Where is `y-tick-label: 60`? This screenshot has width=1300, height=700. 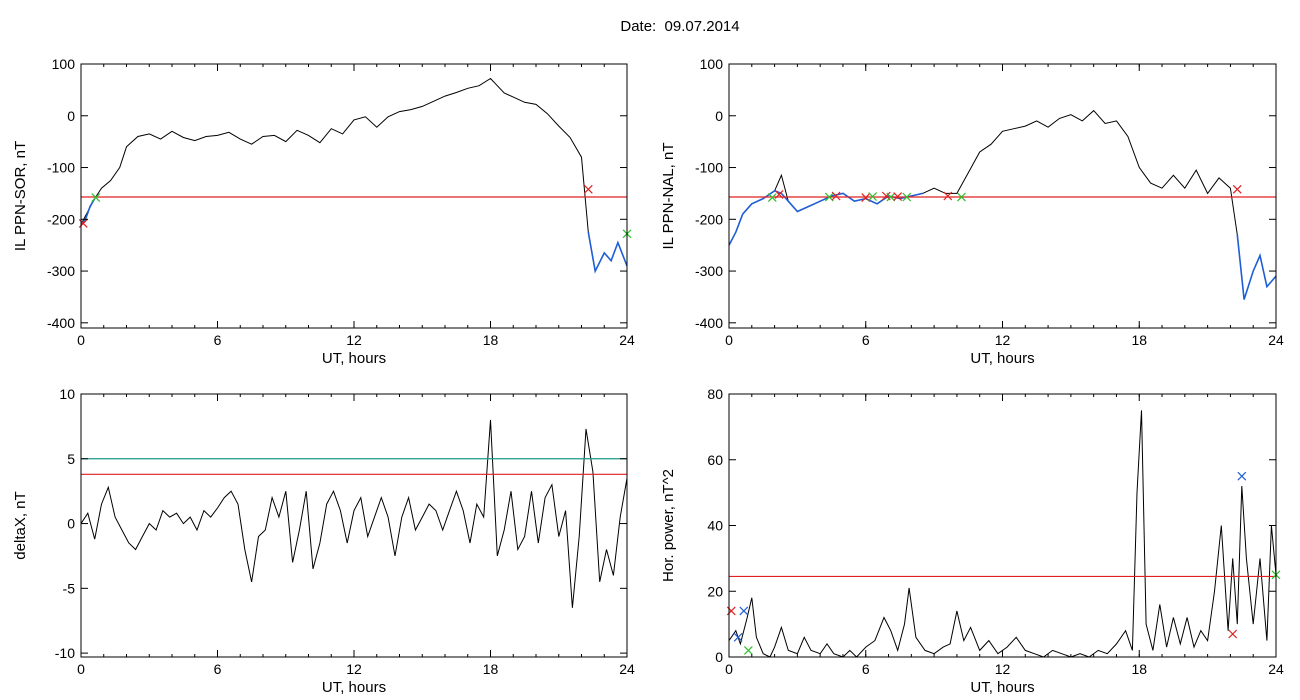 y-tick-label: 60 is located at coordinates (715, 460).